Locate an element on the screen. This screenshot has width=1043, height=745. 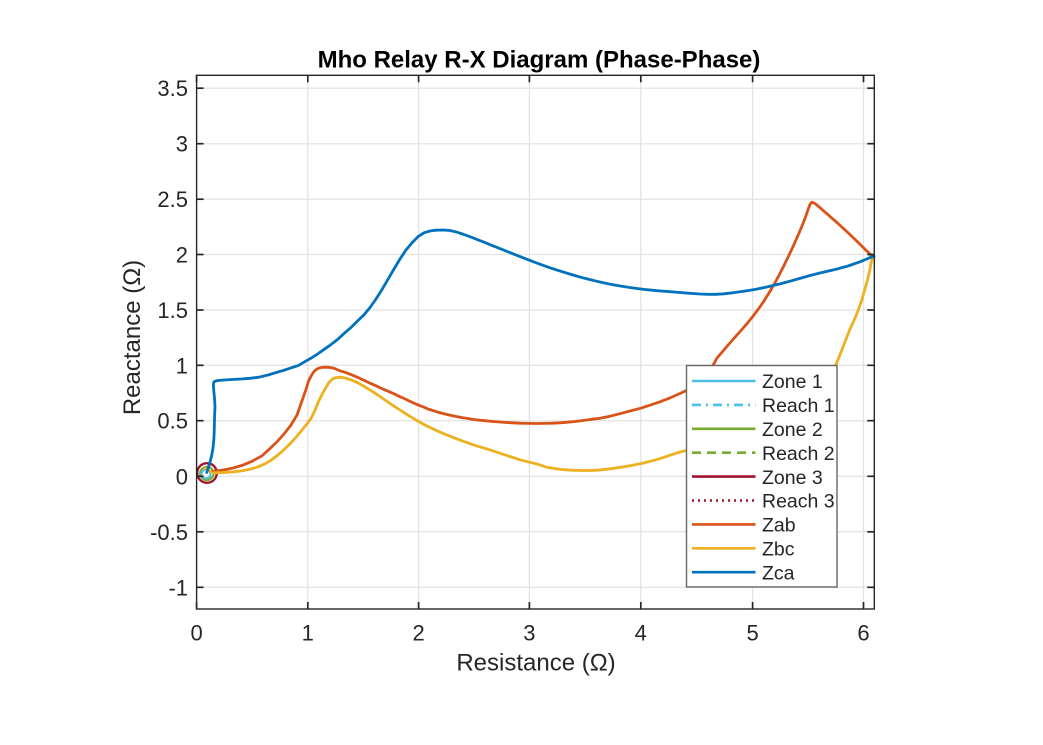
svg-text: 1.5 is located at coordinates (172, 310).